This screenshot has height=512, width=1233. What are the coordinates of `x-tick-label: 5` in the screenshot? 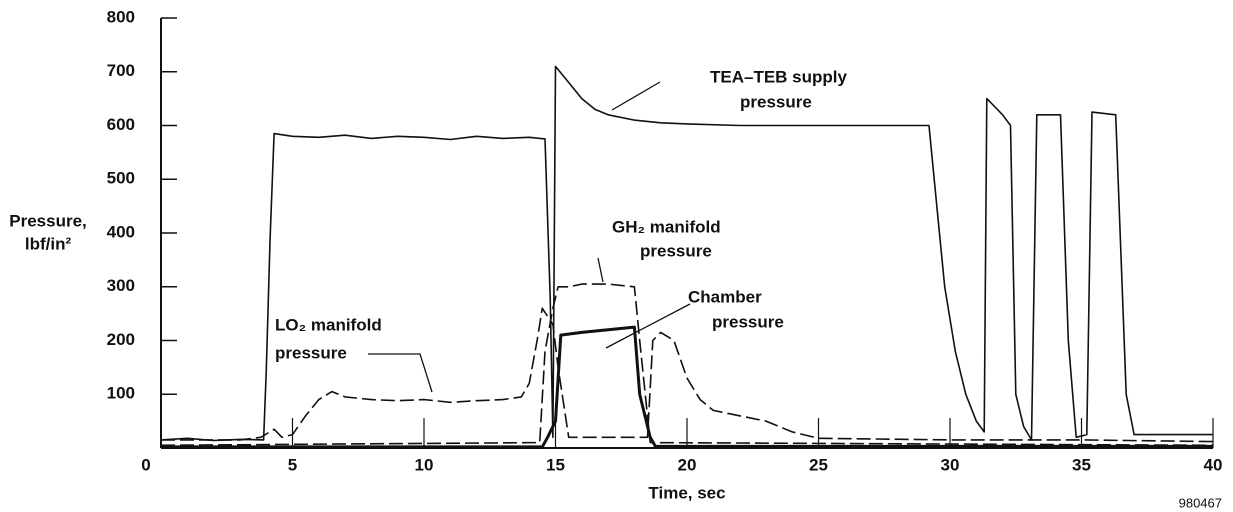 It's located at (292, 464).